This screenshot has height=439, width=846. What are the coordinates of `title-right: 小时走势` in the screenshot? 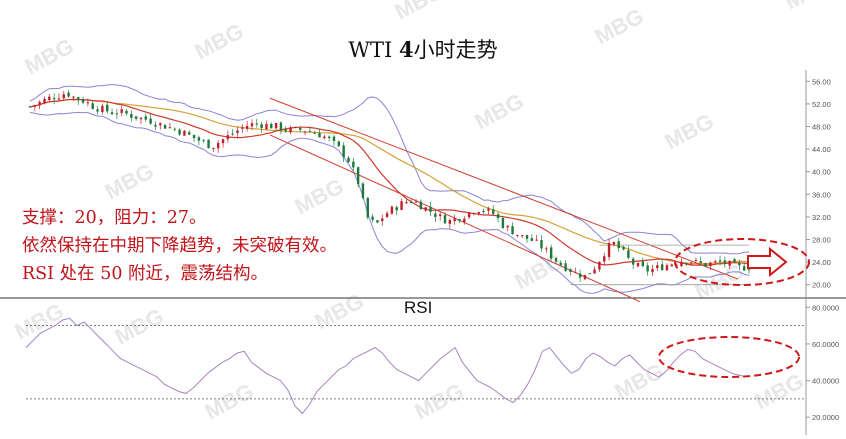 It's located at (455, 50).